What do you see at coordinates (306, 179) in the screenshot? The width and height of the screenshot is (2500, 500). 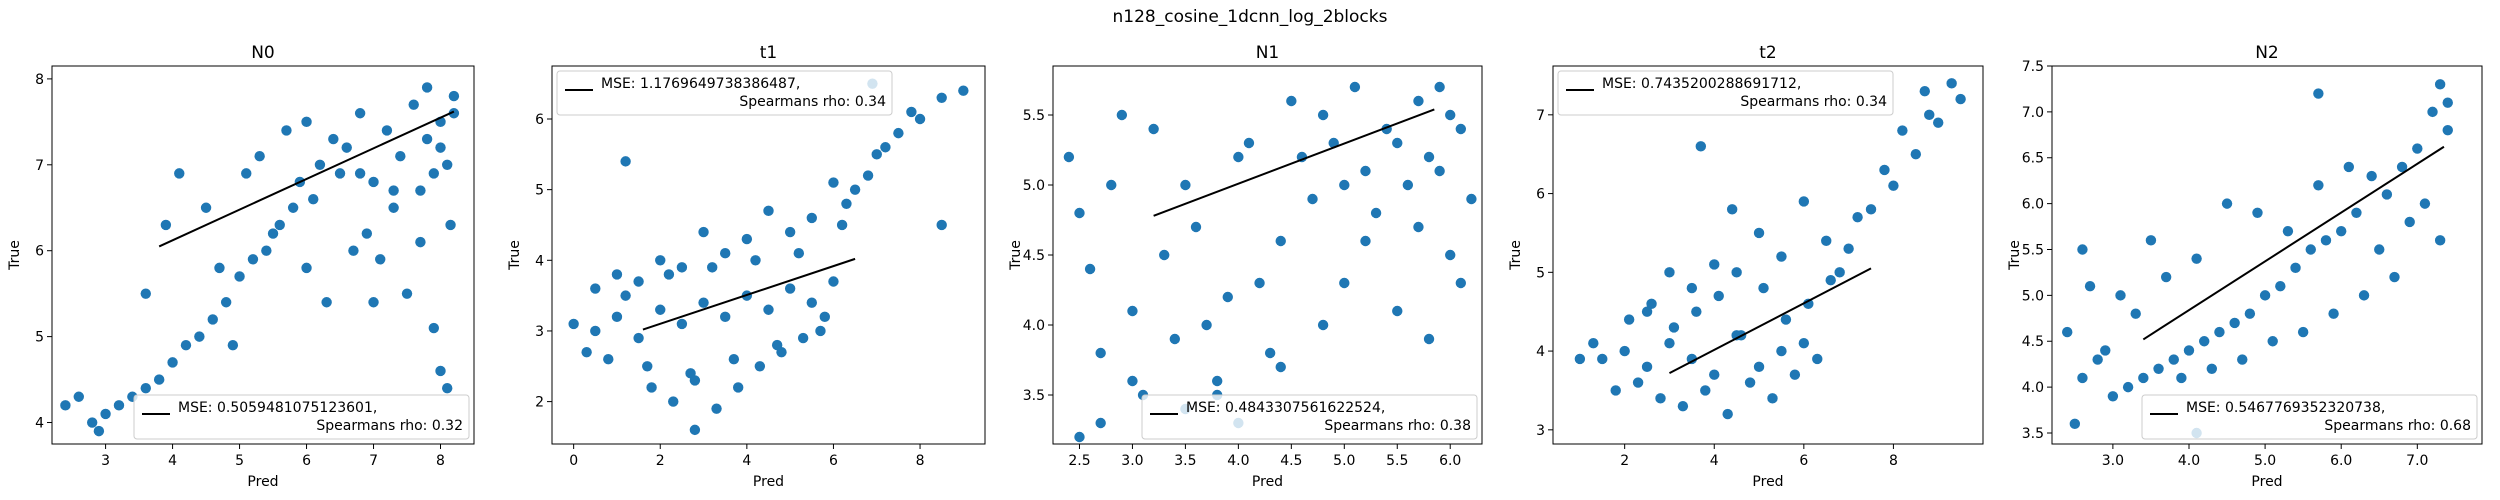 I see `fit-line` at bounding box center [306, 179].